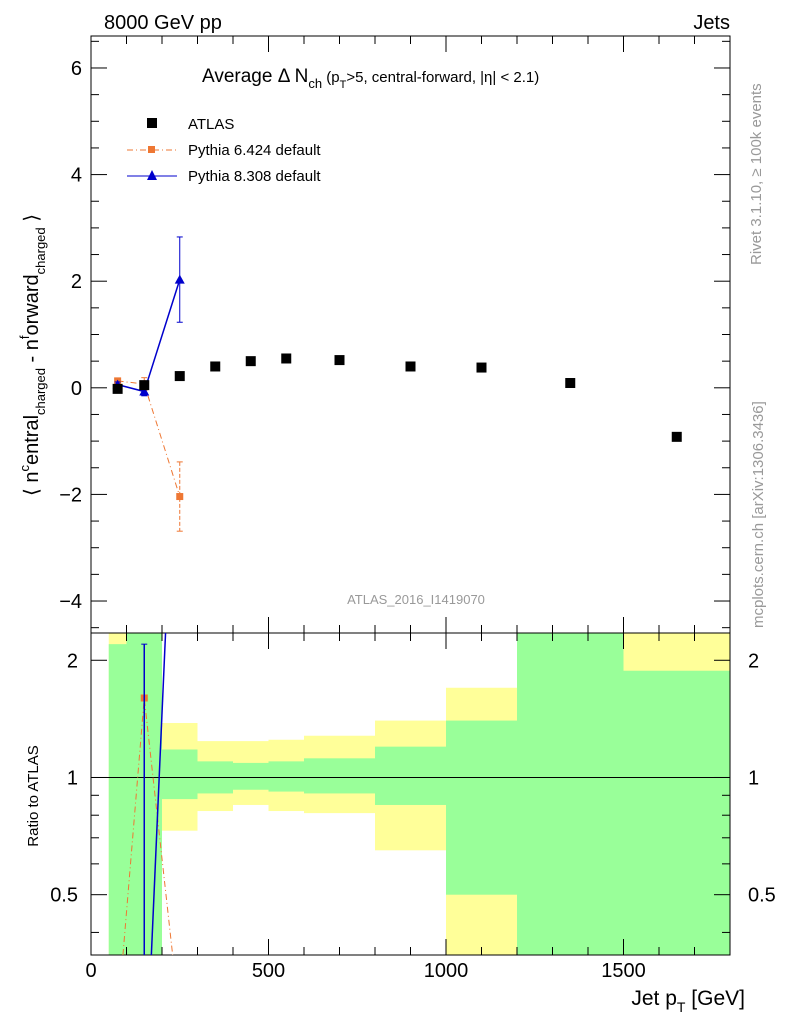 Image resolution: width=786 pixels, height=1024 pixels. What do you see at coordinates (72, 778) in the screenshot?
I see `ratio-ytick-label-left-1: 1` at bounding box center [72, 778].